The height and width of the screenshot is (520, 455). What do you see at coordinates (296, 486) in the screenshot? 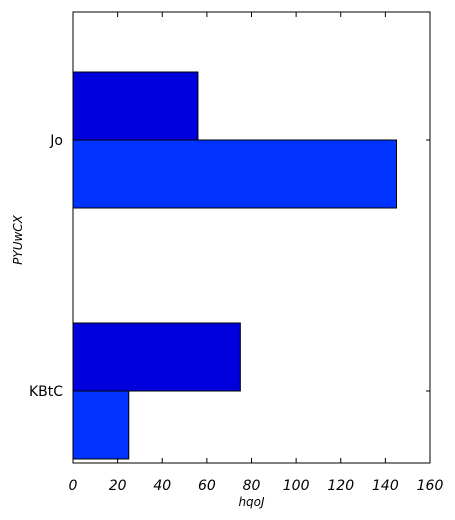
I see `x-tick-label: 100` at bounding box center [296, 486].